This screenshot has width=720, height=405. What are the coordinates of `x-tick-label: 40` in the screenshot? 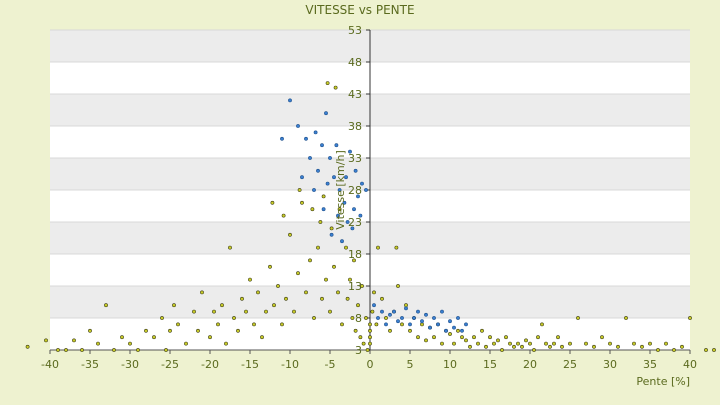 It's located at (690, 364).